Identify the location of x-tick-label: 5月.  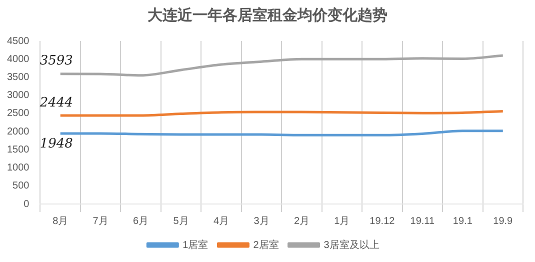
(181, 221).